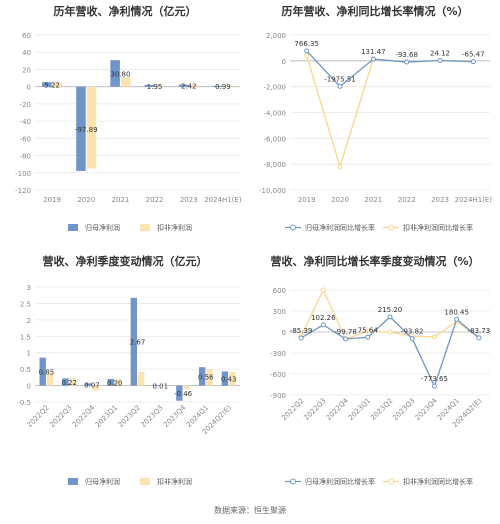 This screenshot has width=500, height=524. I want to click on y-tick-label: -20, so click(25, 105).